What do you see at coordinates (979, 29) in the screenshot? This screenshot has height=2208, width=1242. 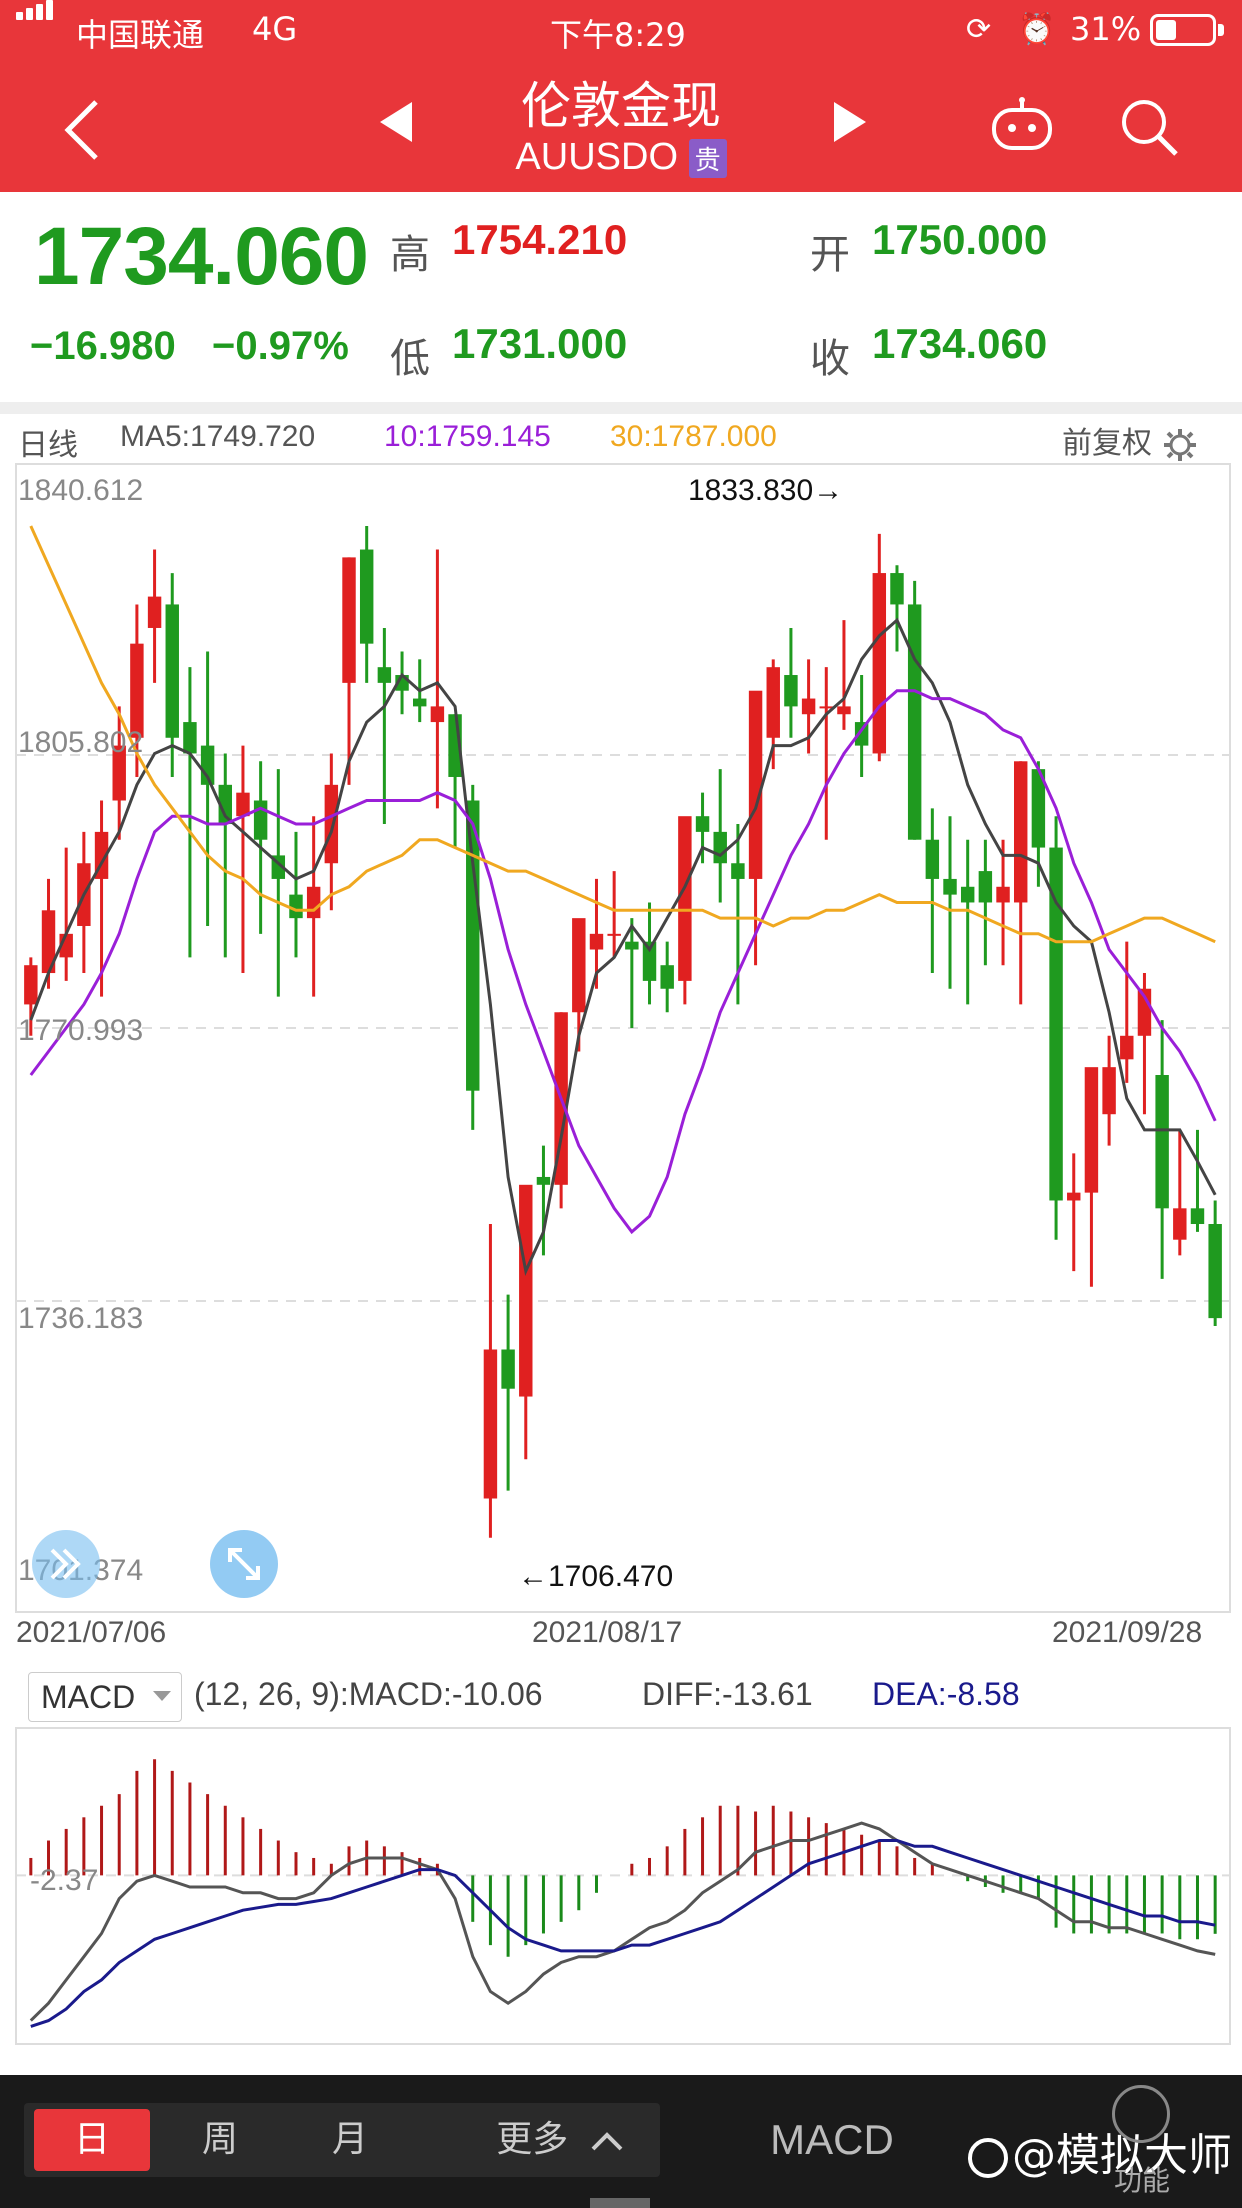 I see `rotation-lock-icon: ⟳` at bounding box center [979, 29].